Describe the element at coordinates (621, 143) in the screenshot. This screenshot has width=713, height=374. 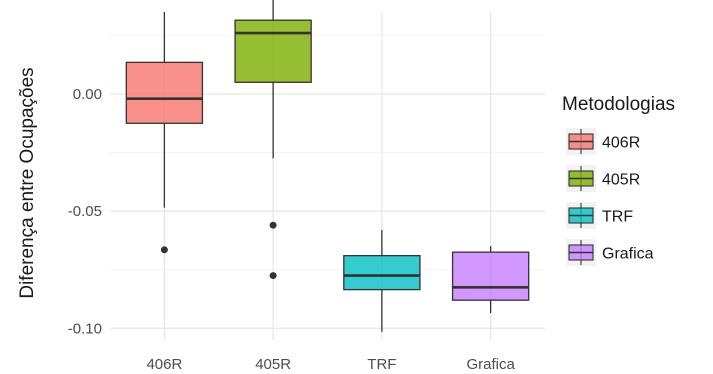
I see `legend-label: 406R` at that location.